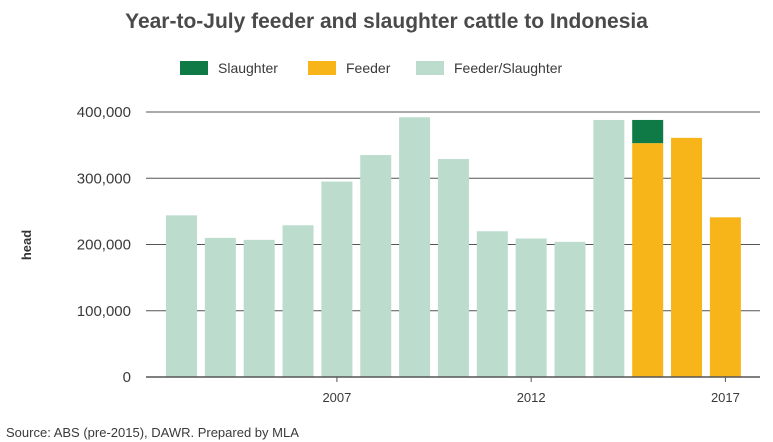 The image size is (773, 442). I want to click on legend-label-feeder: Feeder, so click(368, 68).